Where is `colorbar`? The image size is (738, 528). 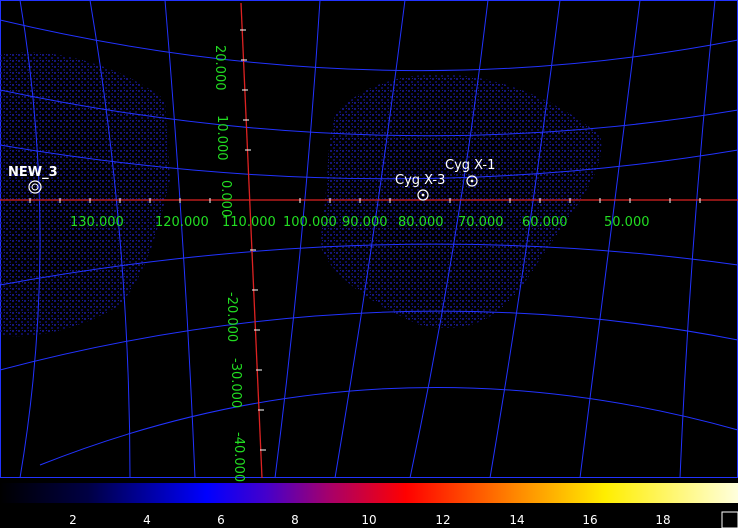 colorbar is located at coordinates (369, 493).